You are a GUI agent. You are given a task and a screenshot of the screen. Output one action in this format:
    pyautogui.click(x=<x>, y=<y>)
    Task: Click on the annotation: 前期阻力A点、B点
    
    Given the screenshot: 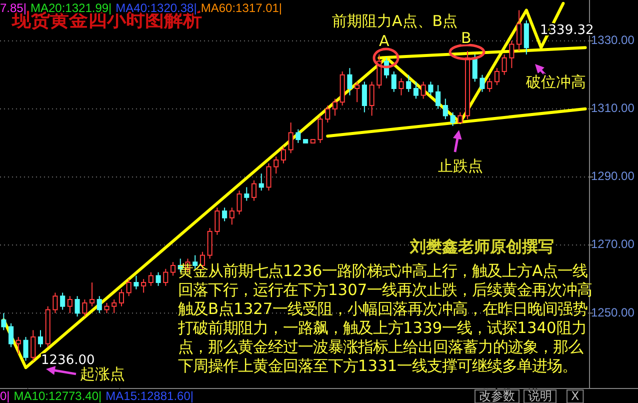 What is the action you would take?
    pyautogui.click(x=395, y=21)
    